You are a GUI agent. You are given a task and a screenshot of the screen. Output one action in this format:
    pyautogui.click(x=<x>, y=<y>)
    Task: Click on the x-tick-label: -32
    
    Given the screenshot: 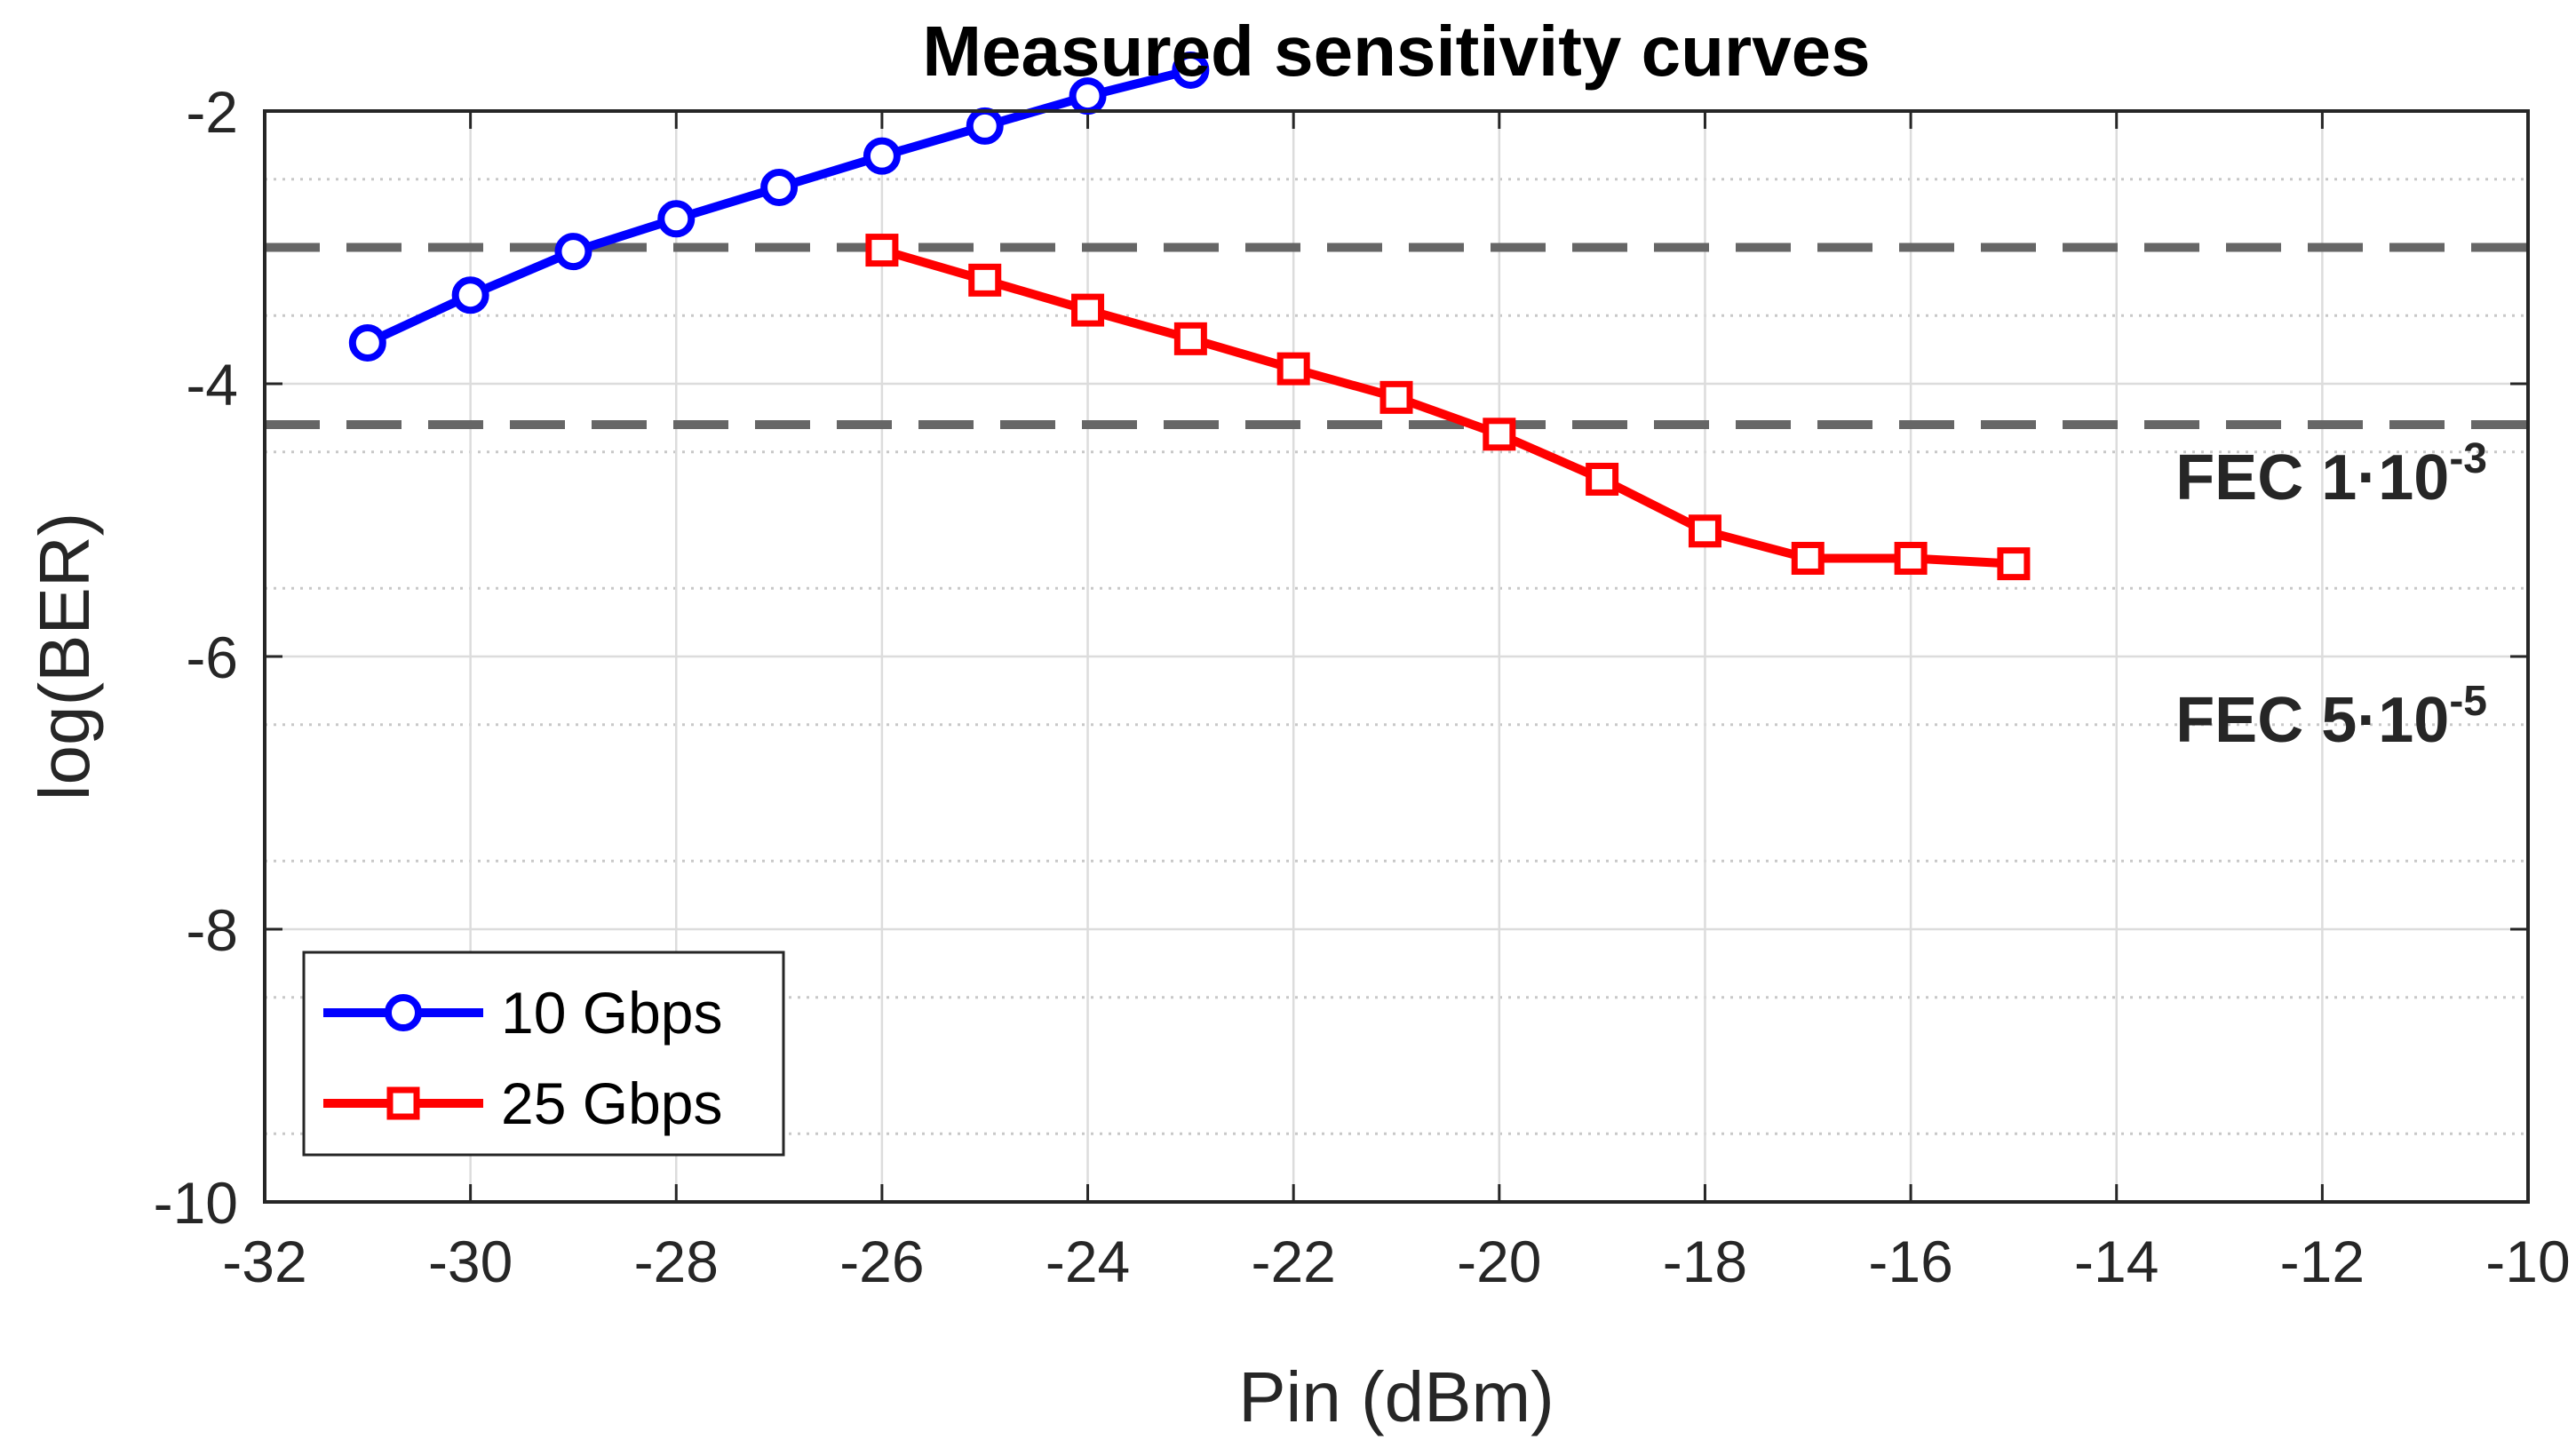 What is the action you would take?
    pyautogui.click(x=264, y=1262)
    